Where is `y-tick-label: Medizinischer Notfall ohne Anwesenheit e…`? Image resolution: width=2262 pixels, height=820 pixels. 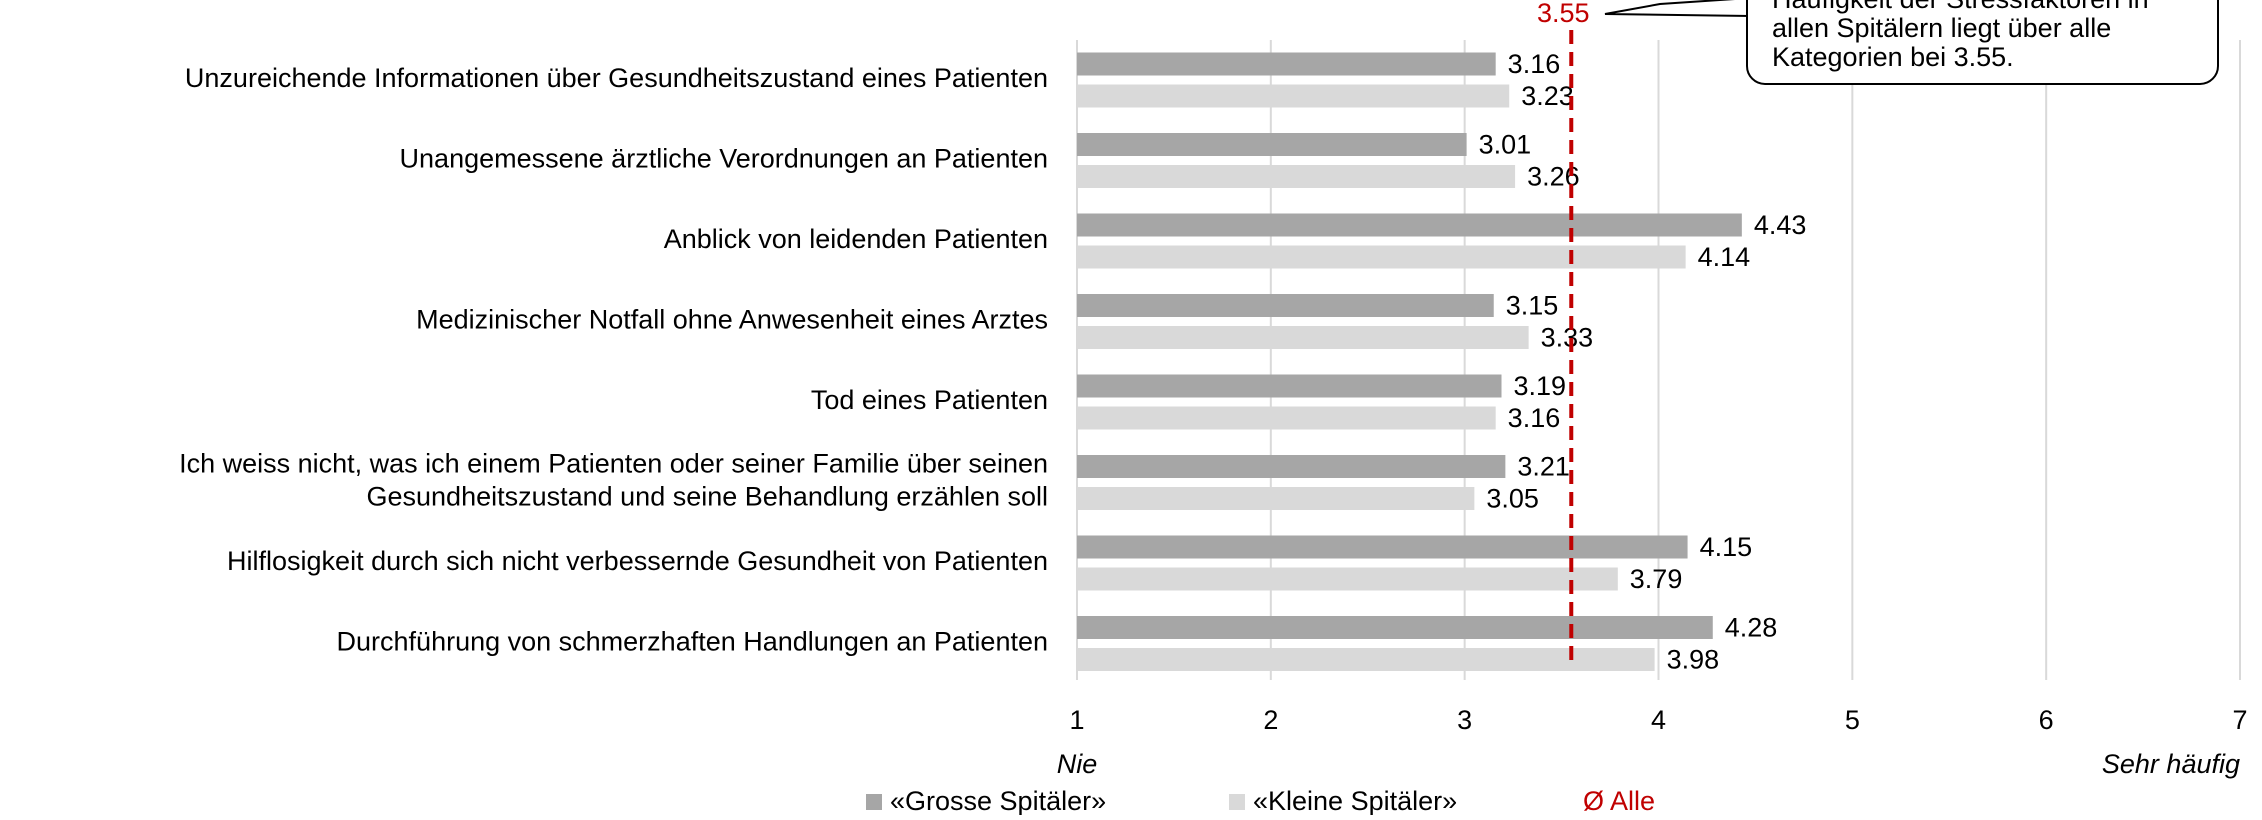
y-tick-label: Medizinischer Notfall ohne Anwesenheit e… is located at coordinates (732, 320).